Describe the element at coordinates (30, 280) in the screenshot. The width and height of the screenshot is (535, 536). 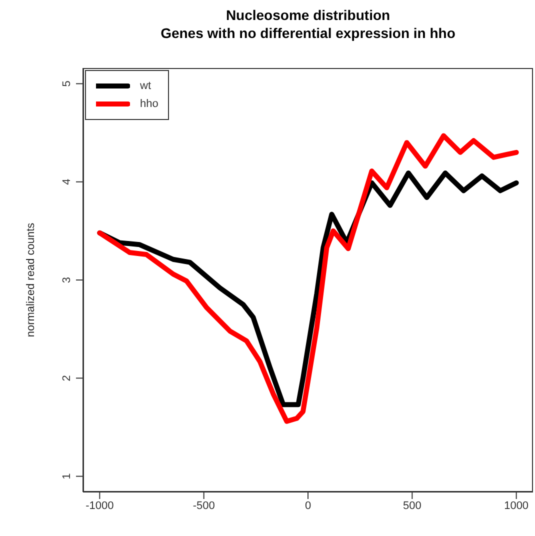
I see `y-axis-title: normalized read counts` at that location.